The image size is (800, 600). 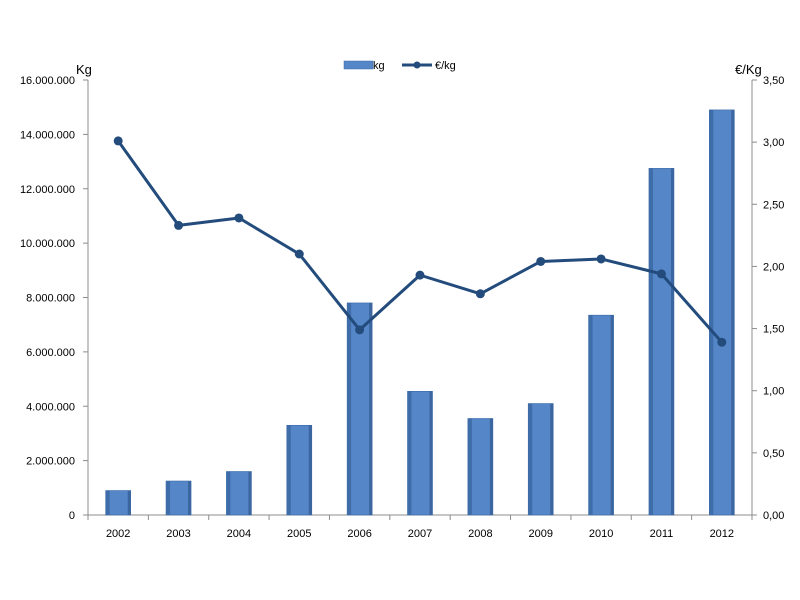 I want to click on bar-2008, so click(x=480, y=467).